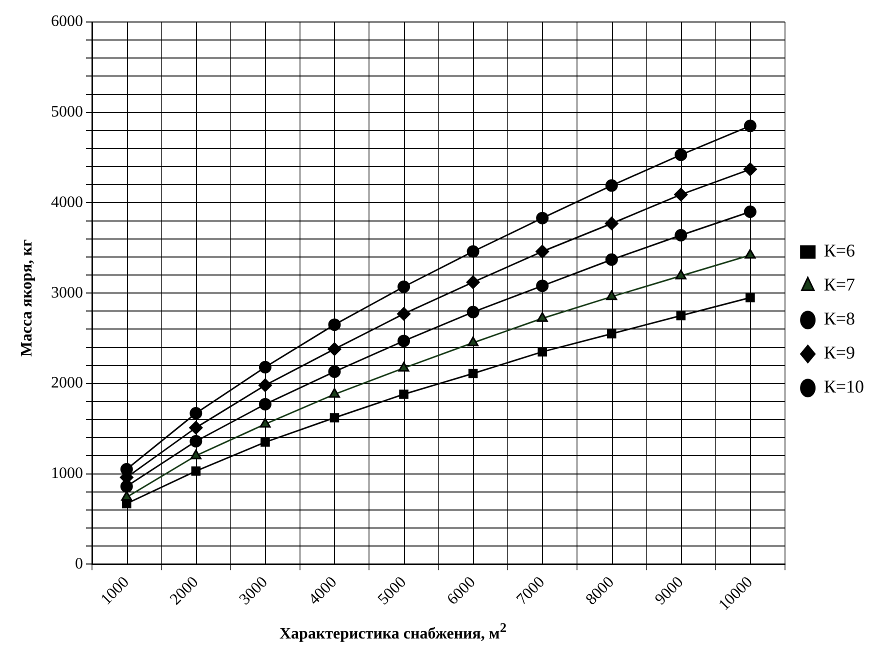 The width and height of the screenshot is (892, 666). What do you see at coordinates (531, 591) in the screenshot?
I see `x-tick-label: 7000` at bounding box center [531, 591].